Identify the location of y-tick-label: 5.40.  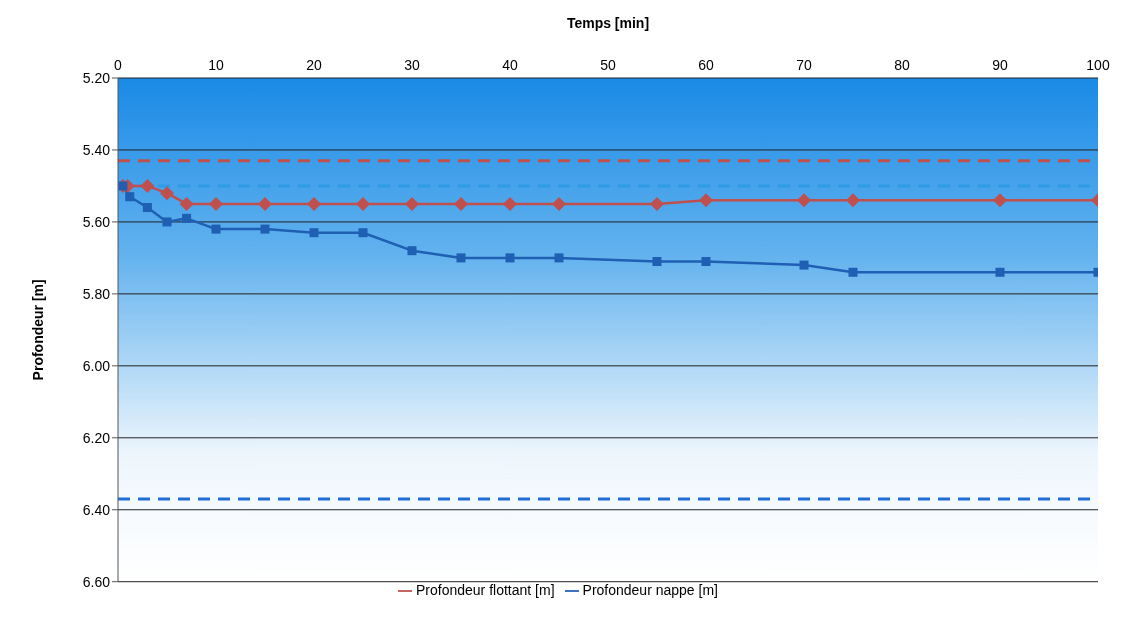
(96, 149).